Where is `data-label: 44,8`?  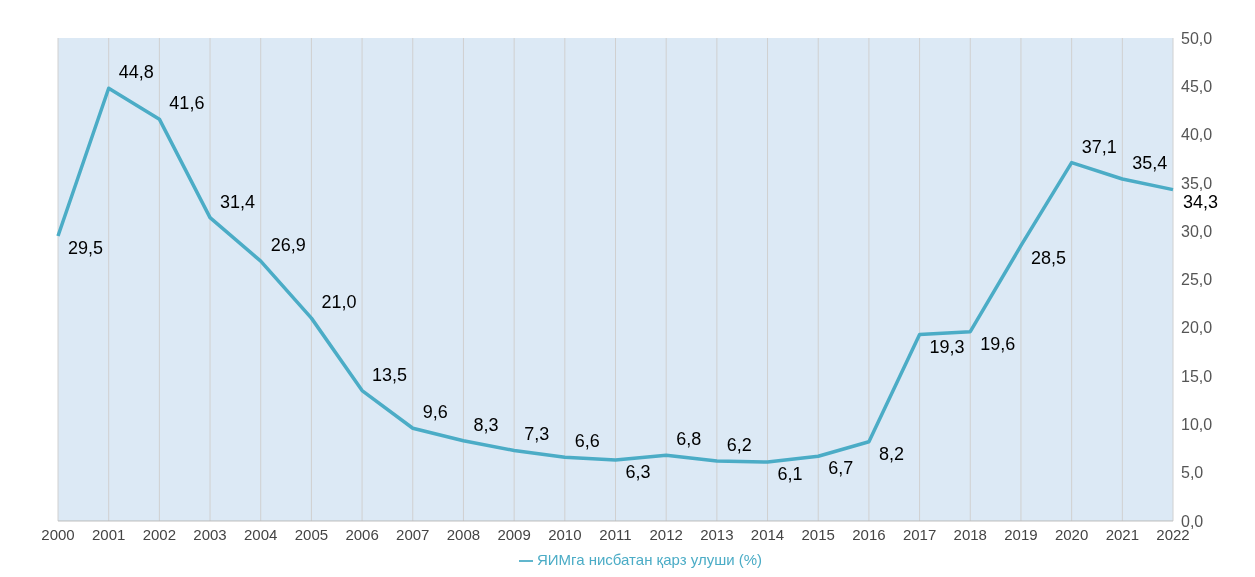
data-label: 44,8 is located at coordinates (136, 72).